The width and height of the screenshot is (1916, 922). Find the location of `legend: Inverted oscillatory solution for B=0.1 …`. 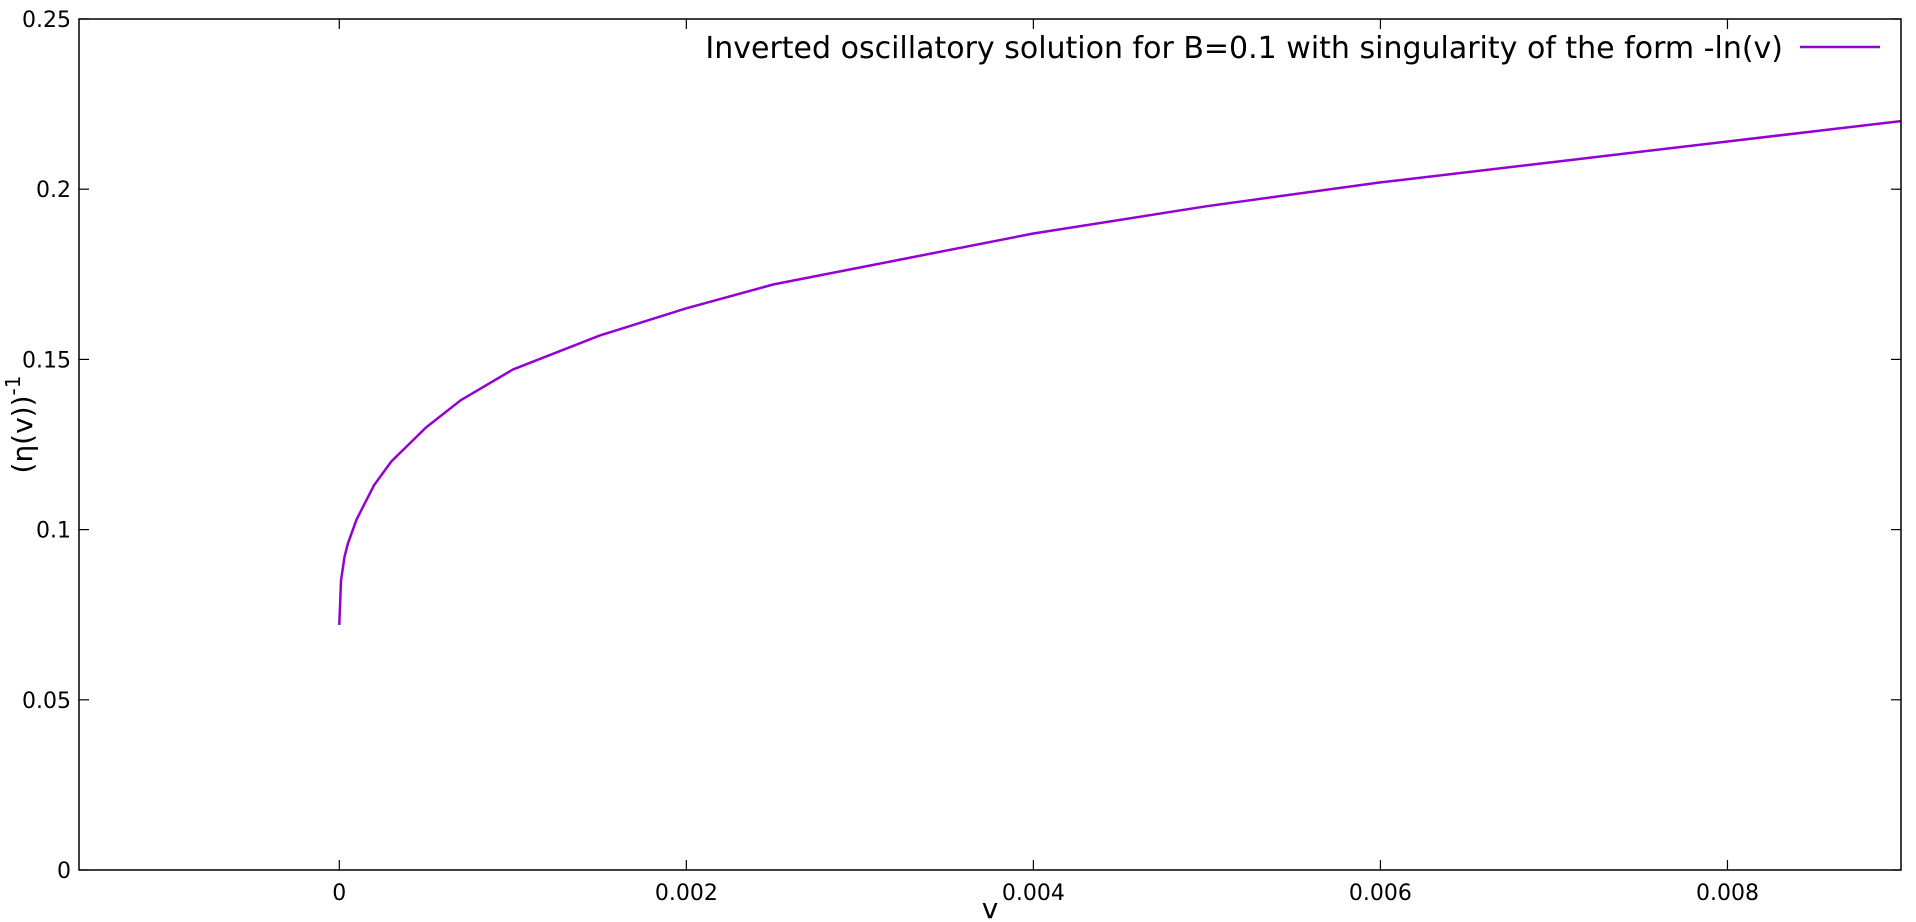

legend: Inverted oscillatory solution for B=0.1 … is located at coordinates (1292, 48).